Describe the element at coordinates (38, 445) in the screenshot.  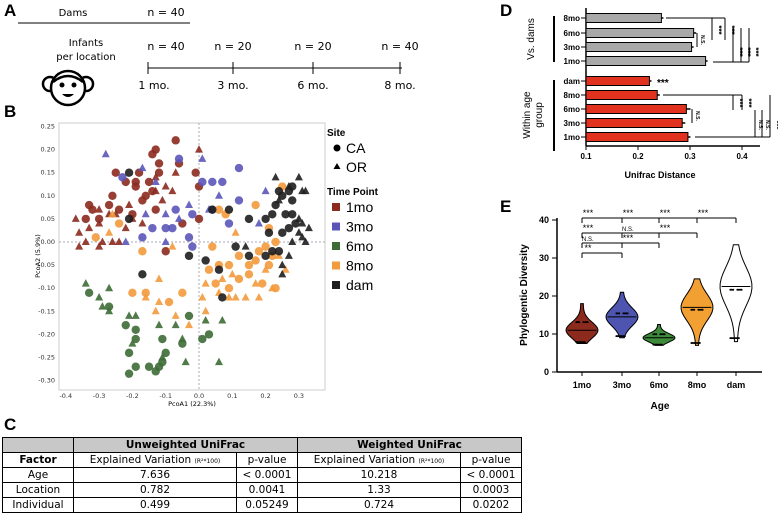
I see `blank-cell` at that location.